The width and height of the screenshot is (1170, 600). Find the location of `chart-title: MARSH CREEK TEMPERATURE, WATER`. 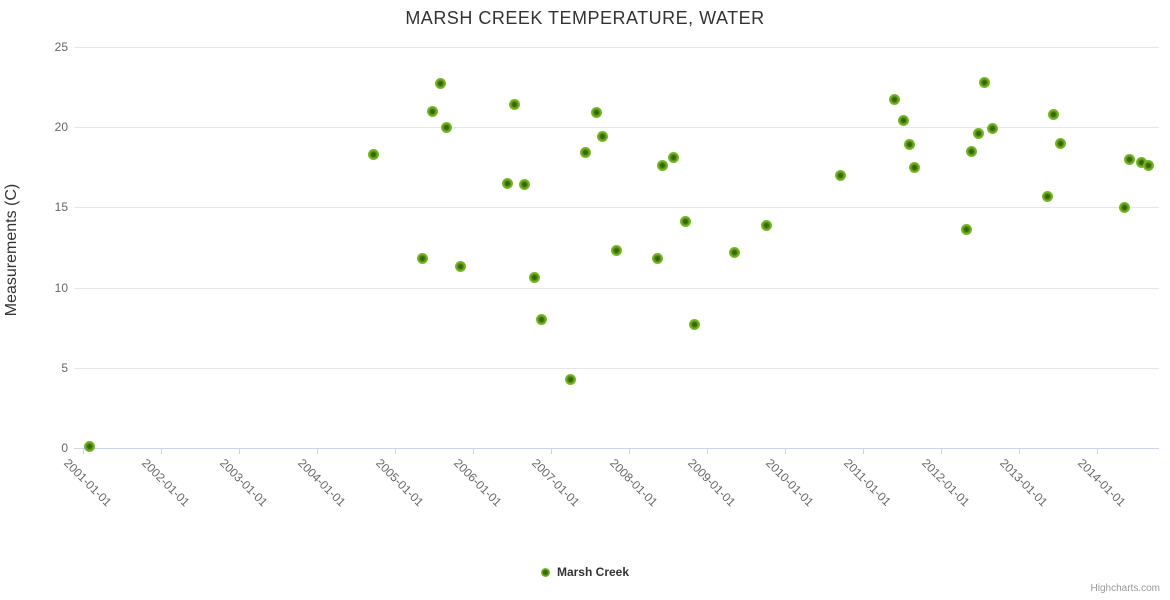

chart-title: MARSH CREEK TEMPERATURE, WATER is located at coordinates (585, 18).